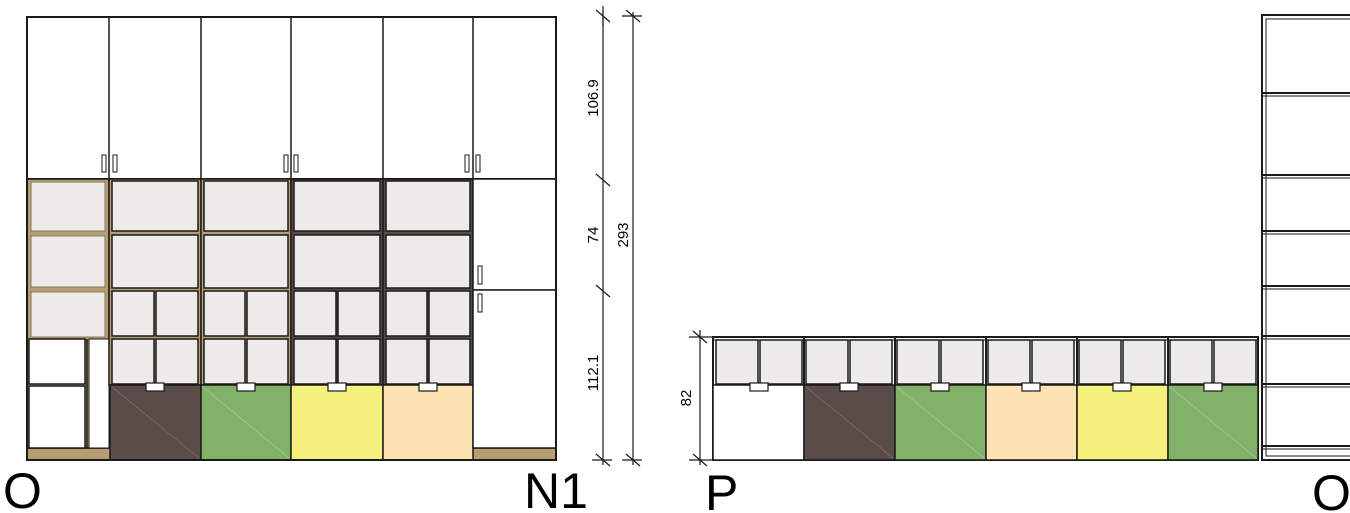 Image resolution: width=1350 pixels, height=513 pixels. What do you see at coordinates (1331, 489) in the screenshot?
I see `corner-label-right-end: O` at bounding box center [1331, 489].